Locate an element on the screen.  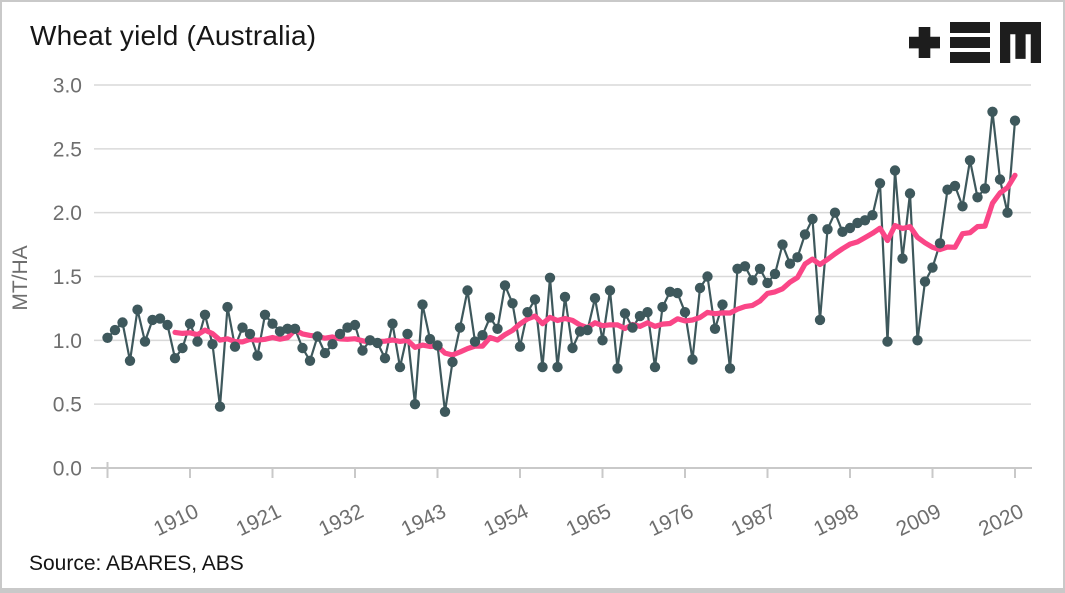
x-tick-label: 1910 is located at coordinates (176, 520).